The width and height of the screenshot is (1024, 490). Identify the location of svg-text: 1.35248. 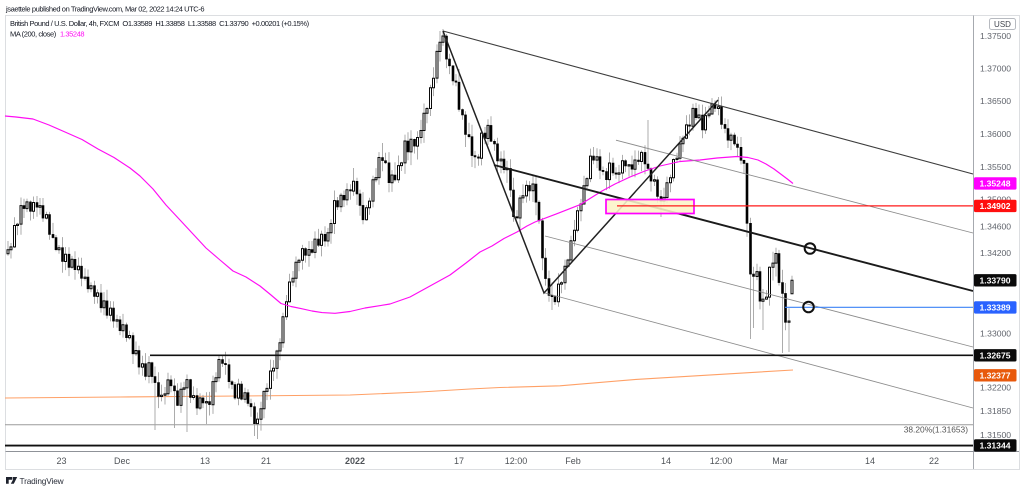
(994, 184).